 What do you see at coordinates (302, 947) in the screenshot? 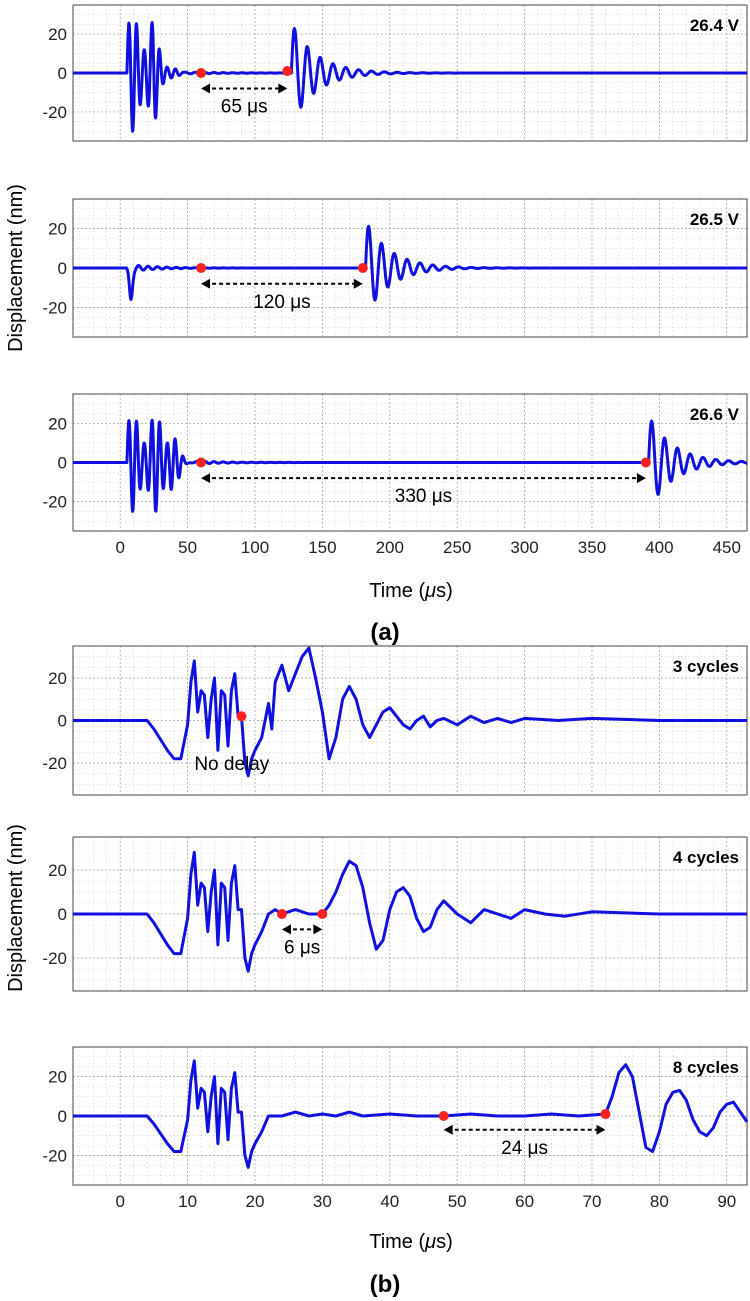
I see `interval-label: 6 μs` at bounding box center [302, 947].